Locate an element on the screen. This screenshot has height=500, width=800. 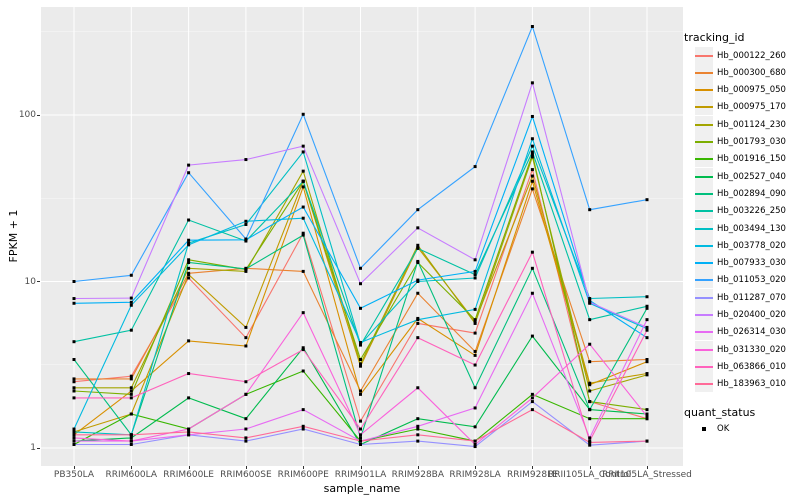
legend-item-Hb_001124_230: Hb_001124_230 is located at coordinates (742, 124).